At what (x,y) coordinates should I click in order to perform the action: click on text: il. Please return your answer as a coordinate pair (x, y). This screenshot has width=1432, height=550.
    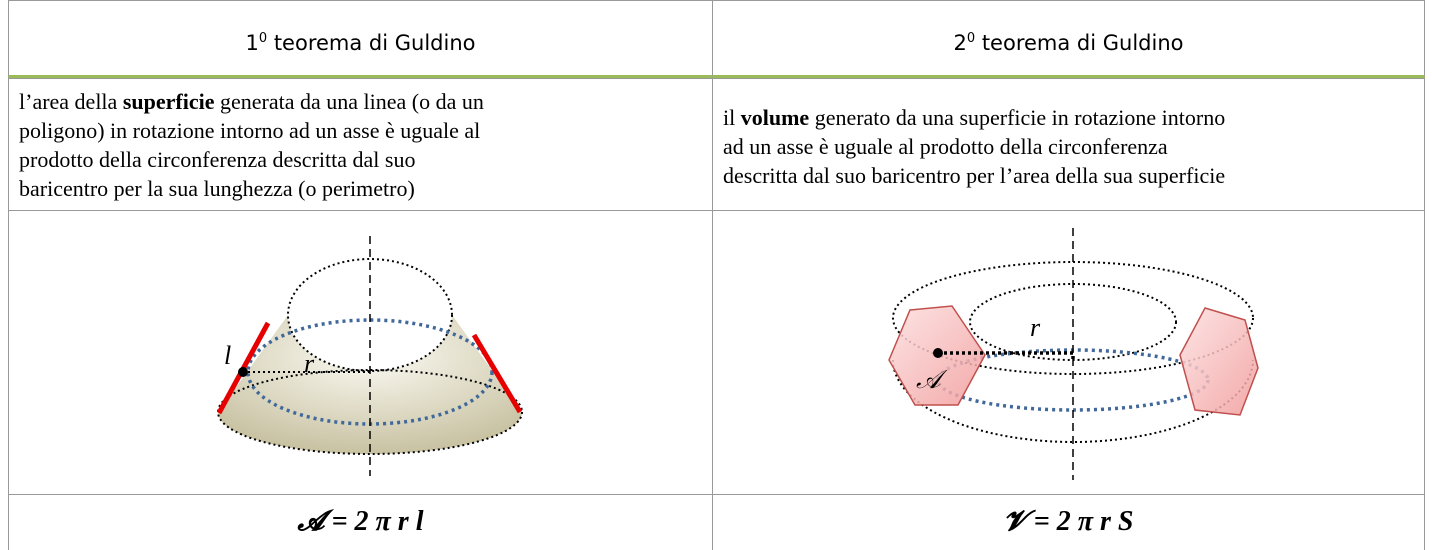
    Looking at the image, I should click on (732, 117).